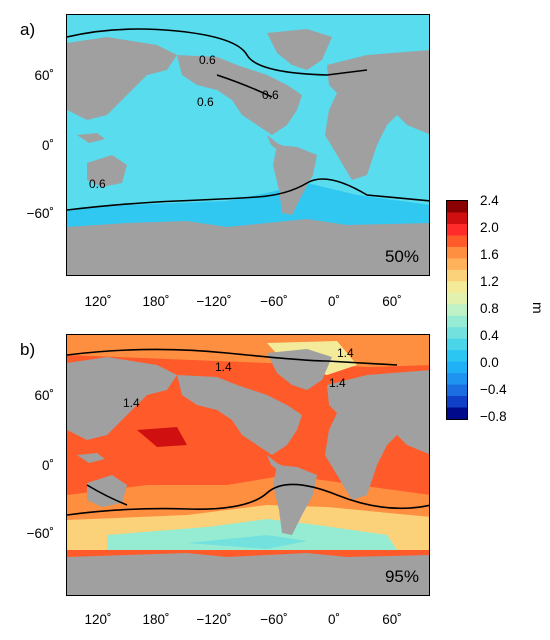  What do you see at coordinates (274, 301) in the screenshot?
I see `lon-tick-a-60w: −60˚` at bounding box center [274, 301].